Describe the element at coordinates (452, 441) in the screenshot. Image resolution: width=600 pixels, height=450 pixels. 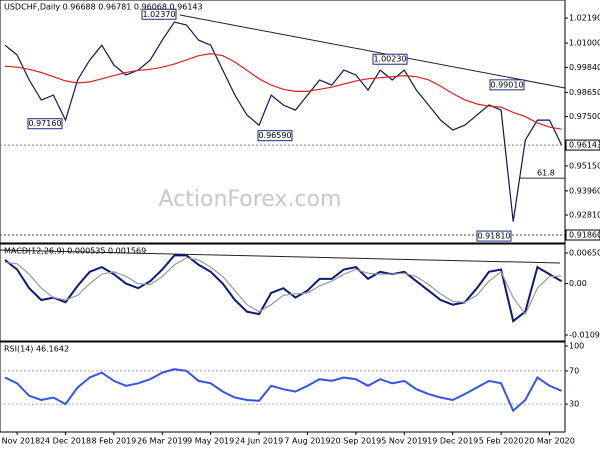
I see `x-tick-label: 19 Dec 2019` at that location.